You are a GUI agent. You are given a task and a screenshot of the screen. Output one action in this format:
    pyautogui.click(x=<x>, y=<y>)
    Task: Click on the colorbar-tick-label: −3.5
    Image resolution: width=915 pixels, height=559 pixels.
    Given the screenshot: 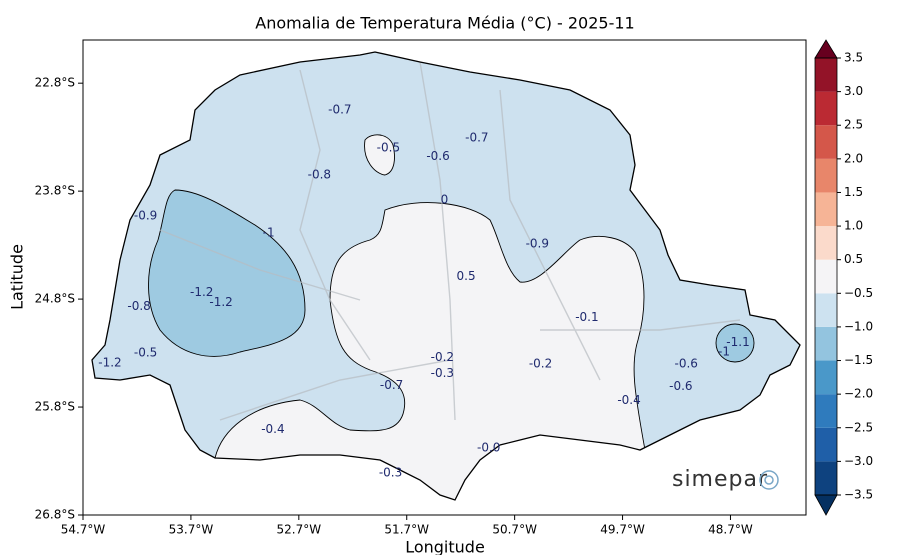 What is the action you would take?
    pyautogui.click(x=858, y=495)
    